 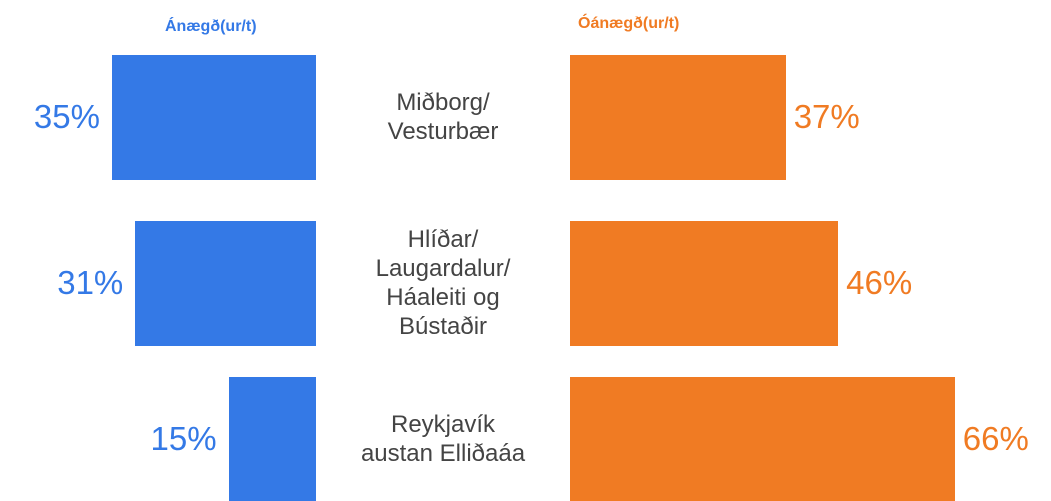 I want to click on value-label: 37%, so click(x=826, y=116).